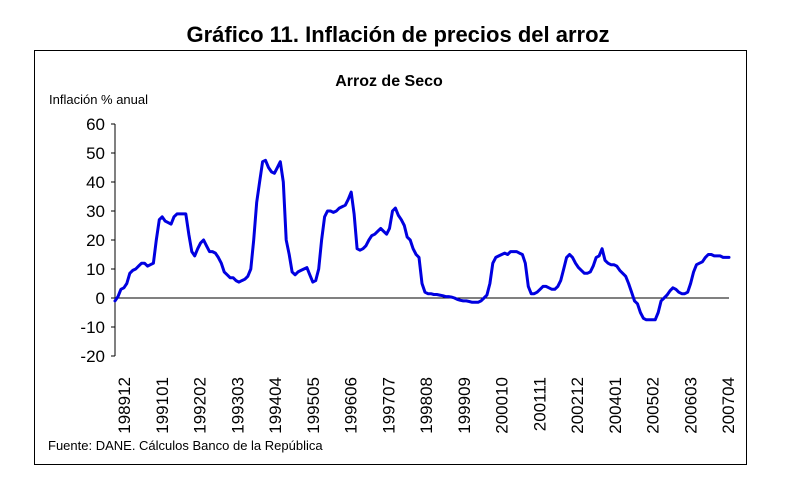 The height and width of the screenshot is (499, 796). What do you see at coordinates (92, 327) in the screenshot?
I see `y-tick-label: -10` at bounding box center [92, 327].